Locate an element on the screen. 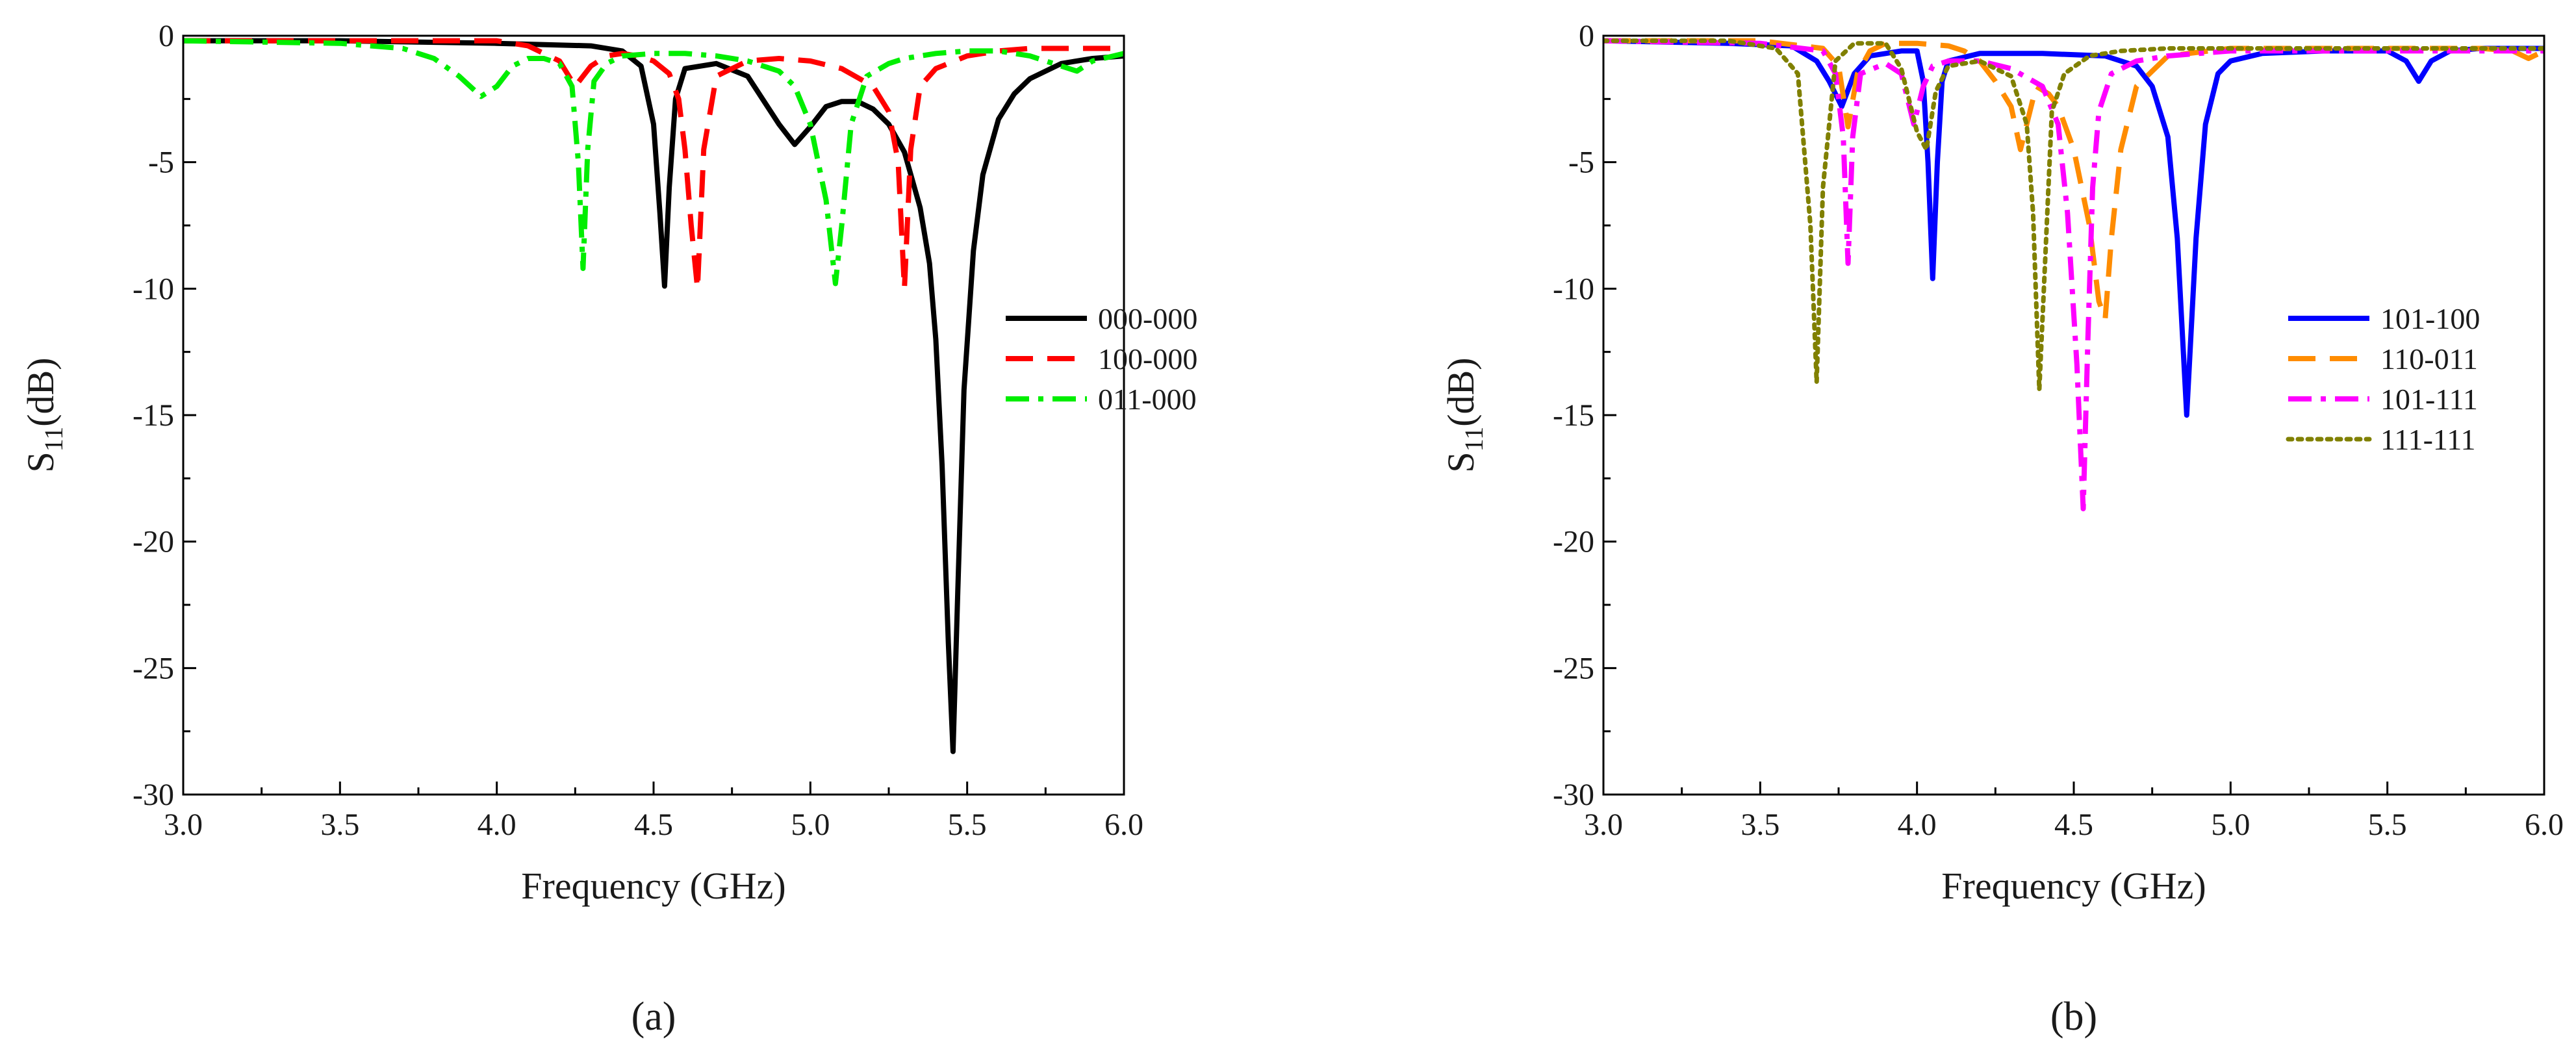 This screenshot has width=2576, height=1057. panel-label: (a) is located at coordinates (653, 1017).